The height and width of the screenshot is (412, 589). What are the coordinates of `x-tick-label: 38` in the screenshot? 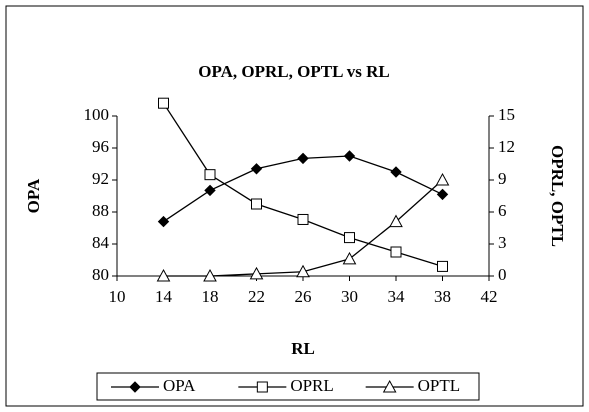 It's located at (442, 296).